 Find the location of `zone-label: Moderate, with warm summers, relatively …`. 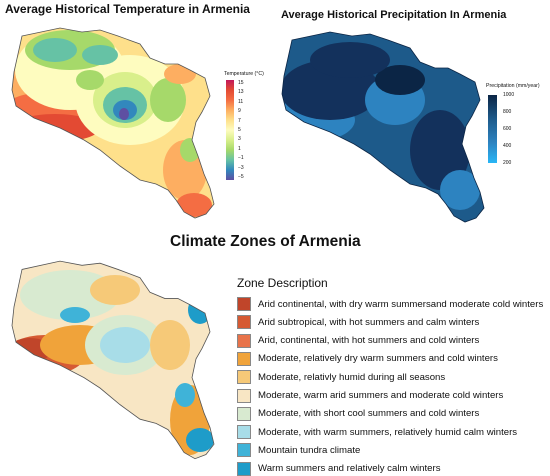

zone-label: Moderate, with warm summers, relatively … is located at coordinates (388, 432).